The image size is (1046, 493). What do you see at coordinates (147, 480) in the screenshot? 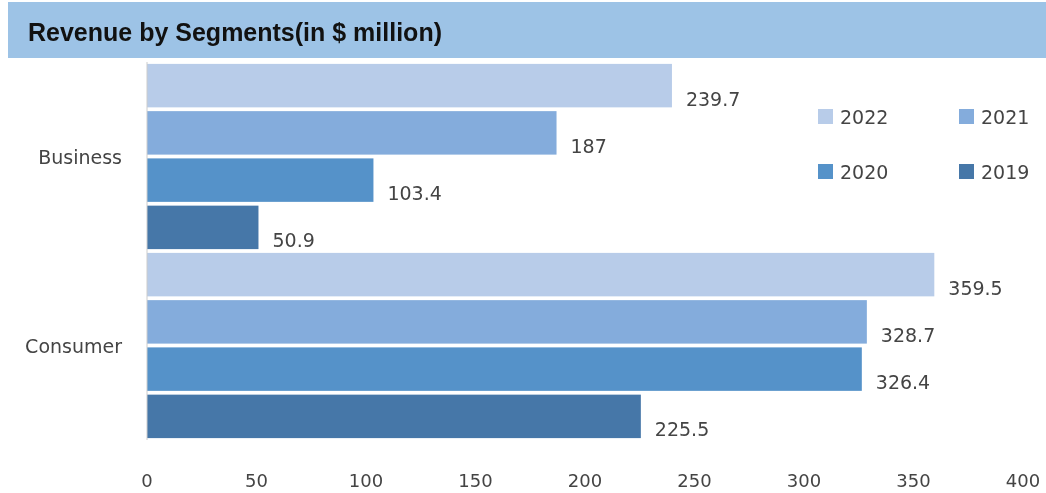
I see `x-tick-label: 0` at bounding box center [147, 480].